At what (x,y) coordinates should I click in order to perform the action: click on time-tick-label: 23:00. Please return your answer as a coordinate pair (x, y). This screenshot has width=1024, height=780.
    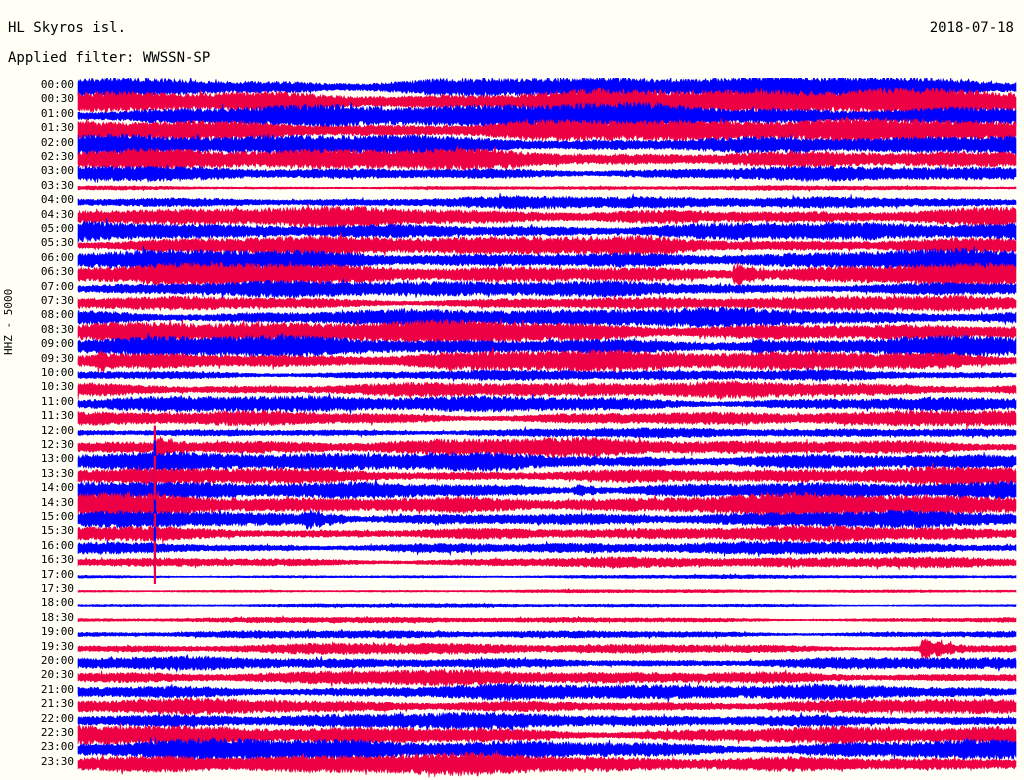
    Looking at the image, I should click on (57, 747).